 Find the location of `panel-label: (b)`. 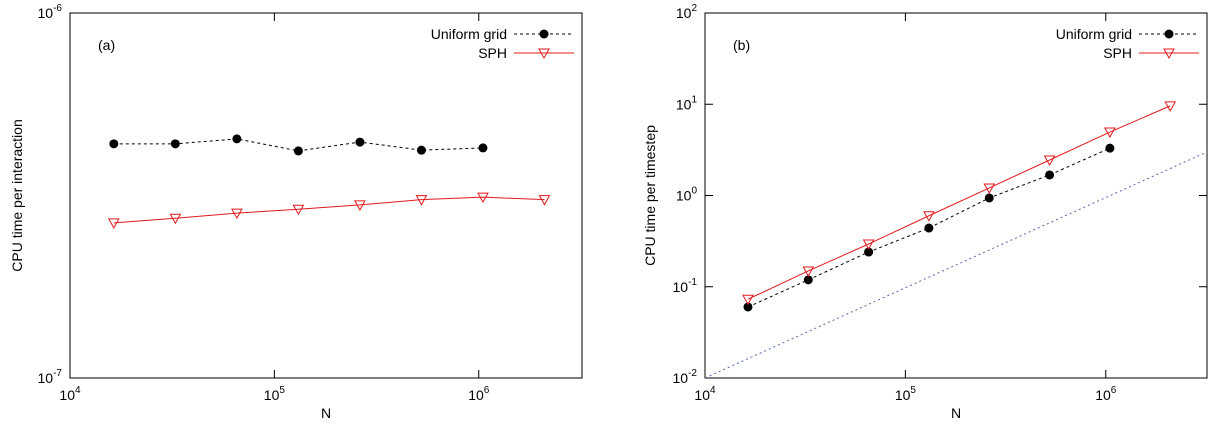

panel-label: (b) is located at coordinates (741, 45).